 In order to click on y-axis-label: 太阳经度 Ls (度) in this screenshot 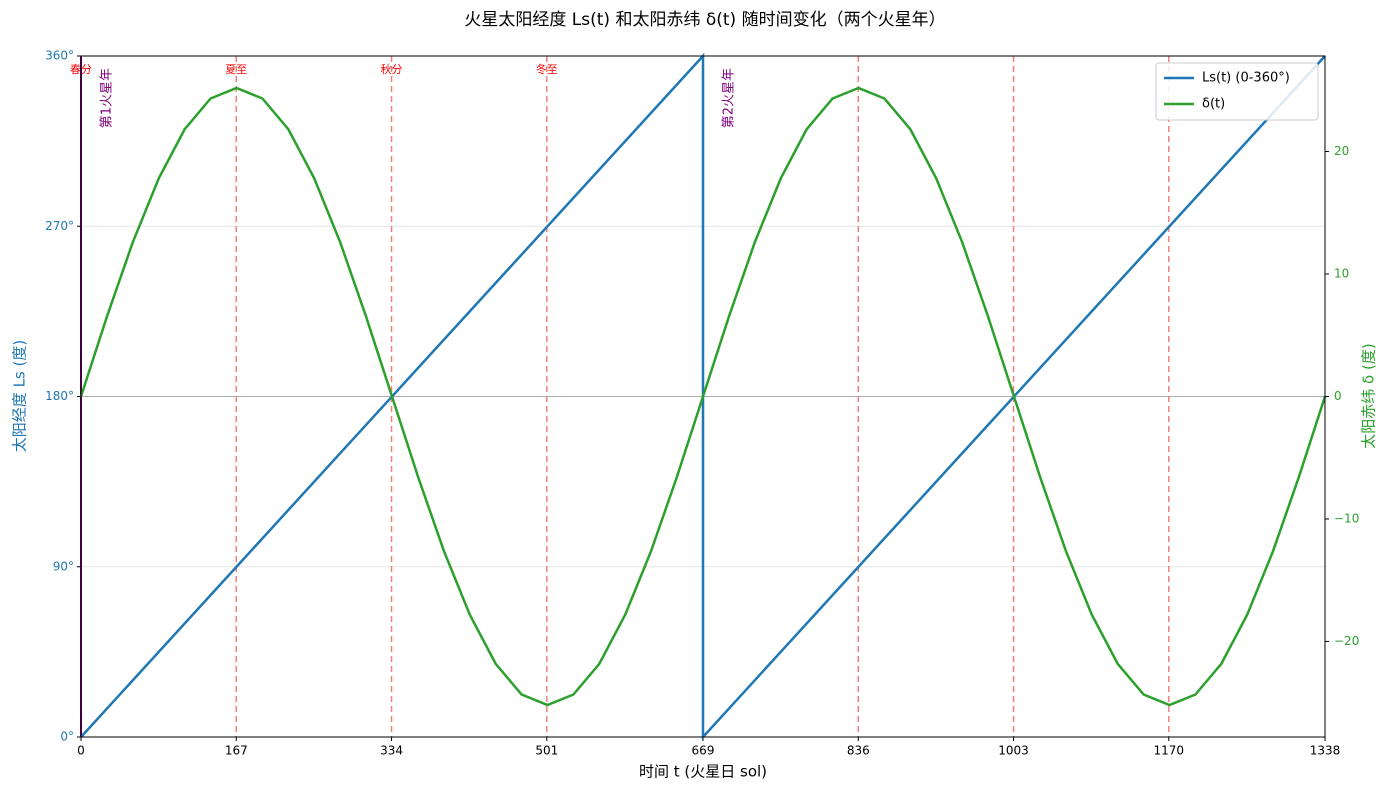, I will do `click(20, 396)`.